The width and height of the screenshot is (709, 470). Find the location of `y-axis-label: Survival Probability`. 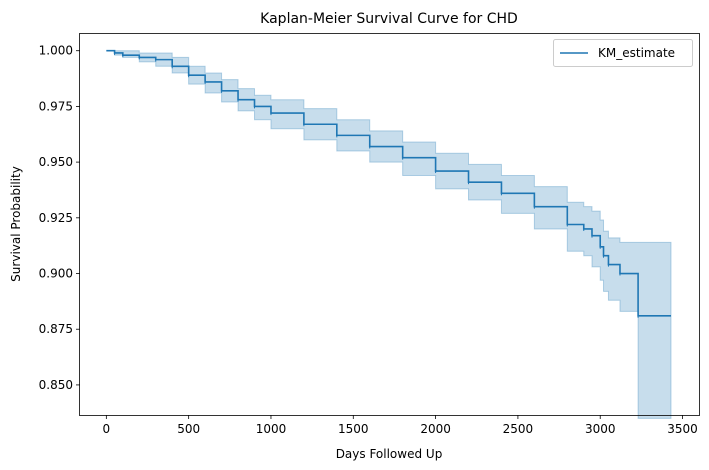

y-axis-label: Survival Probability is located at coordinates (16, 224).